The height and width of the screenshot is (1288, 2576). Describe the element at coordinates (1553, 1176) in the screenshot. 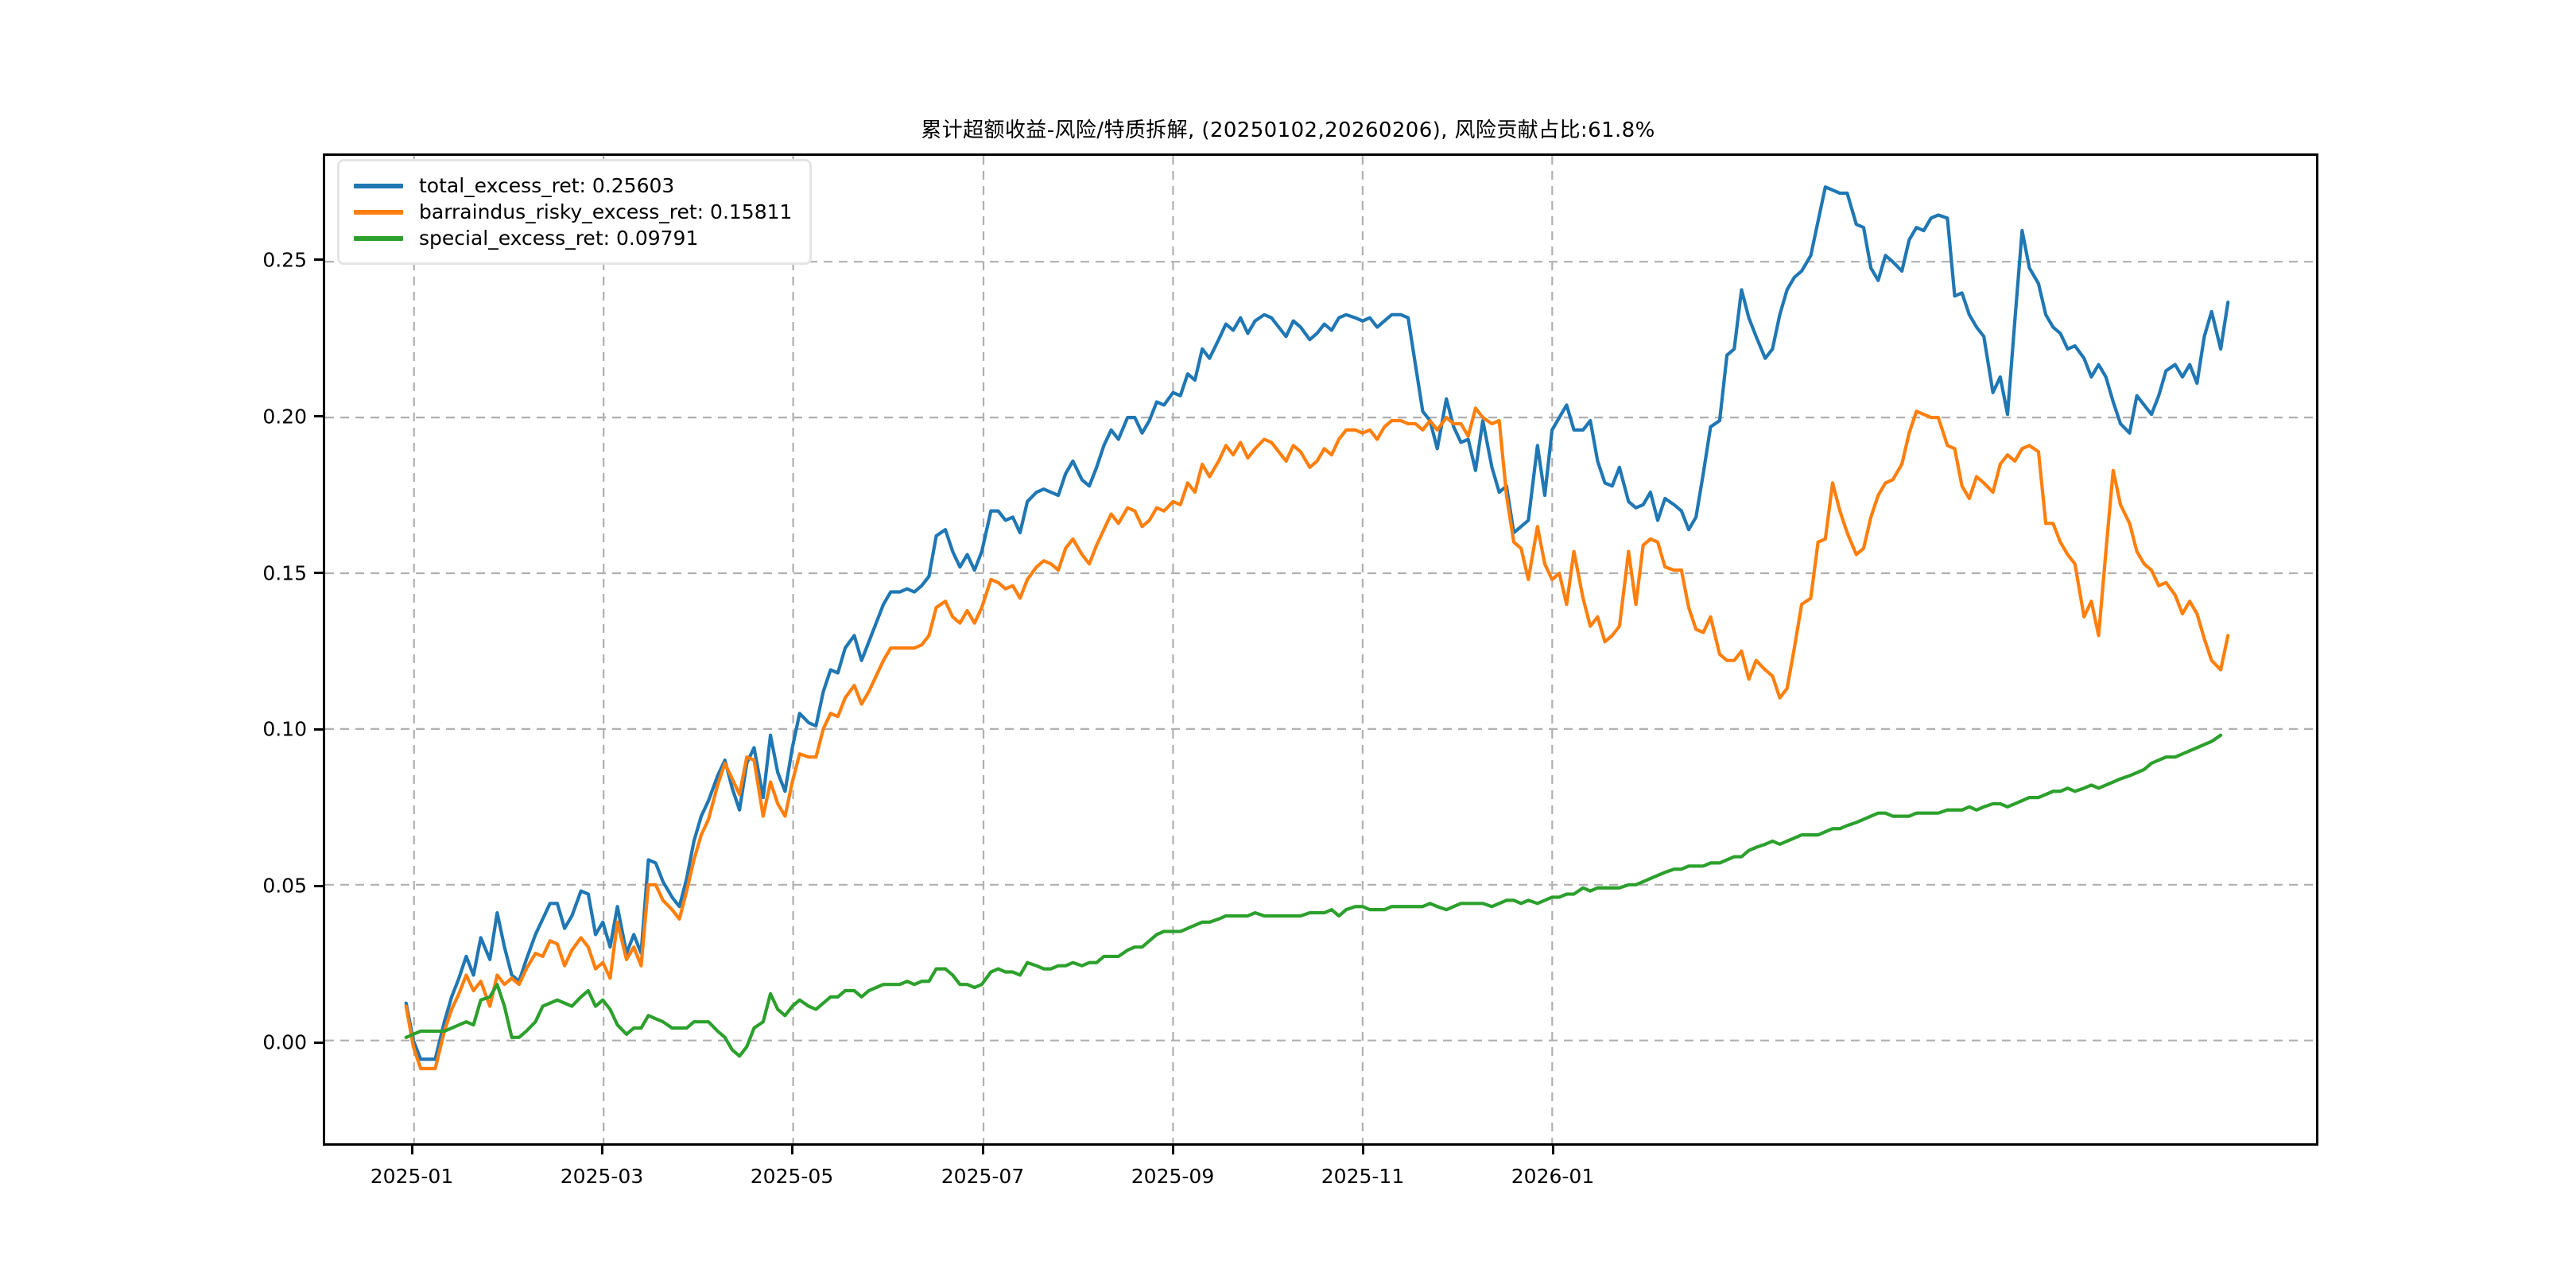

I see `x-tick-label: 2026-01` at that location.